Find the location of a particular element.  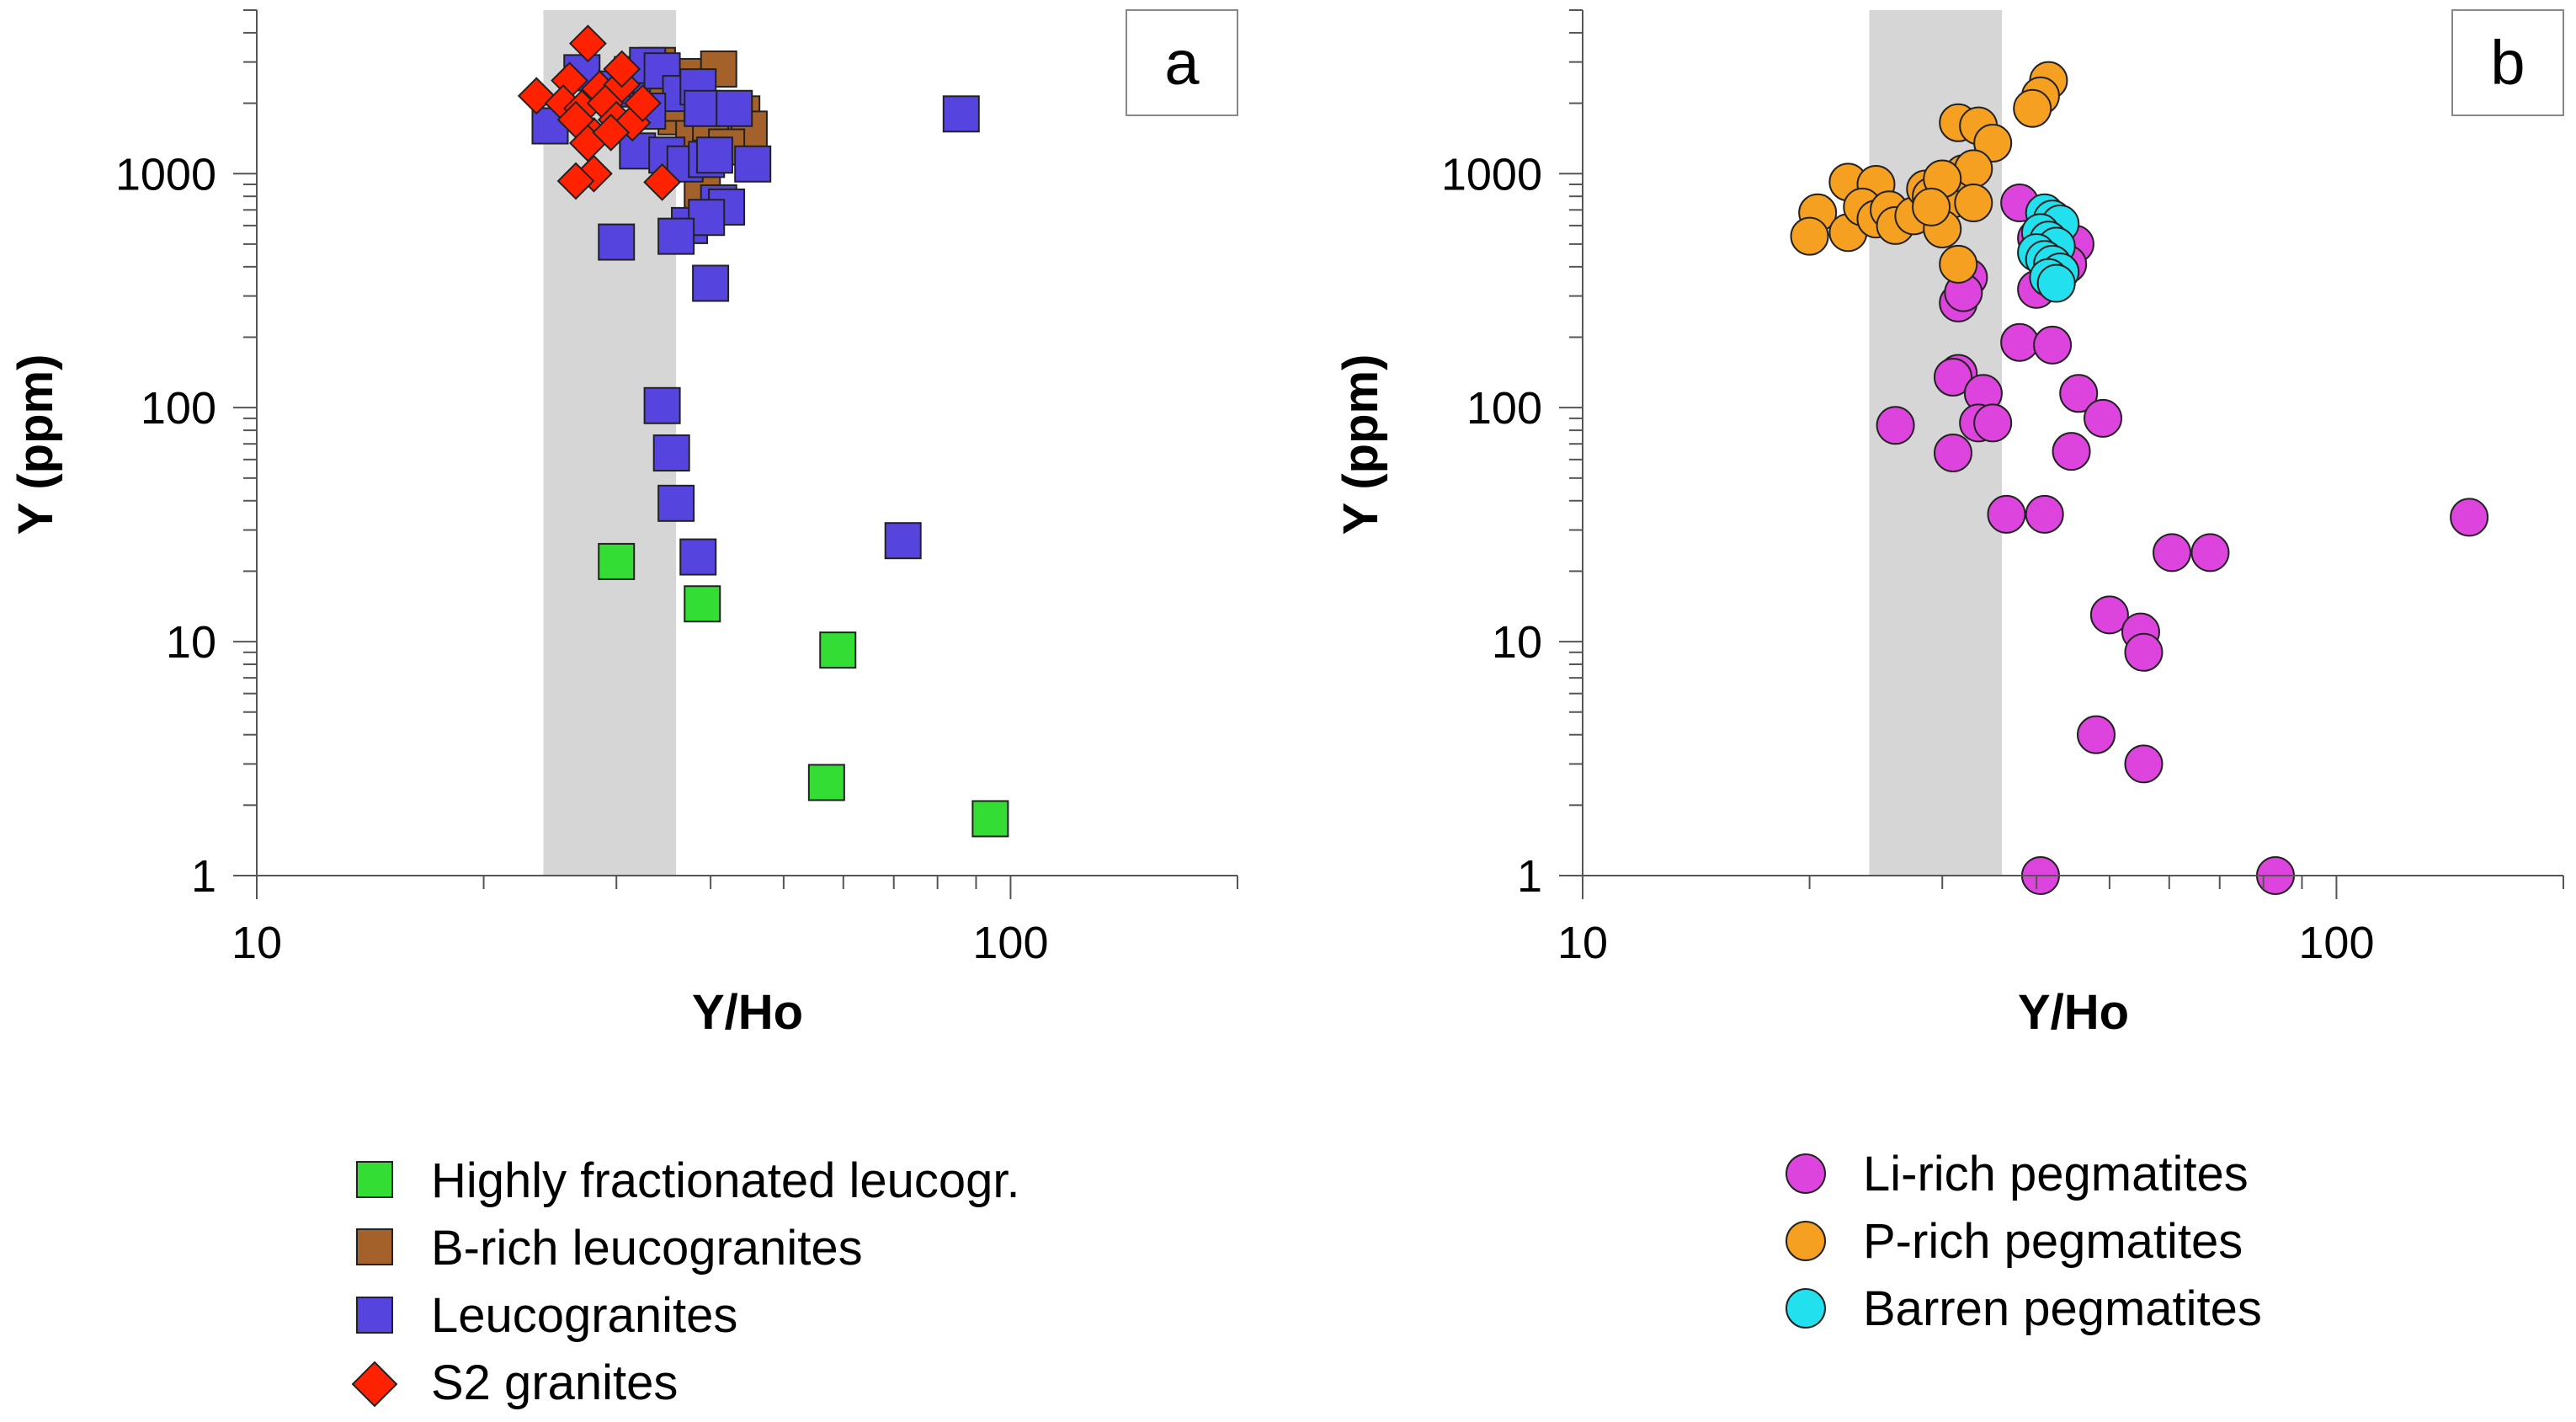

series-highly-fractionated-leucogr is located at coordinates (804, 690).